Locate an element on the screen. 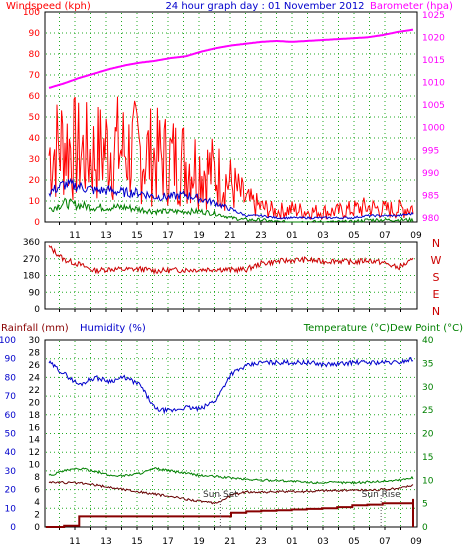 This screenshot has width=468, height=555. temperature-y-label: 20 is located at coordinates (428, 435).